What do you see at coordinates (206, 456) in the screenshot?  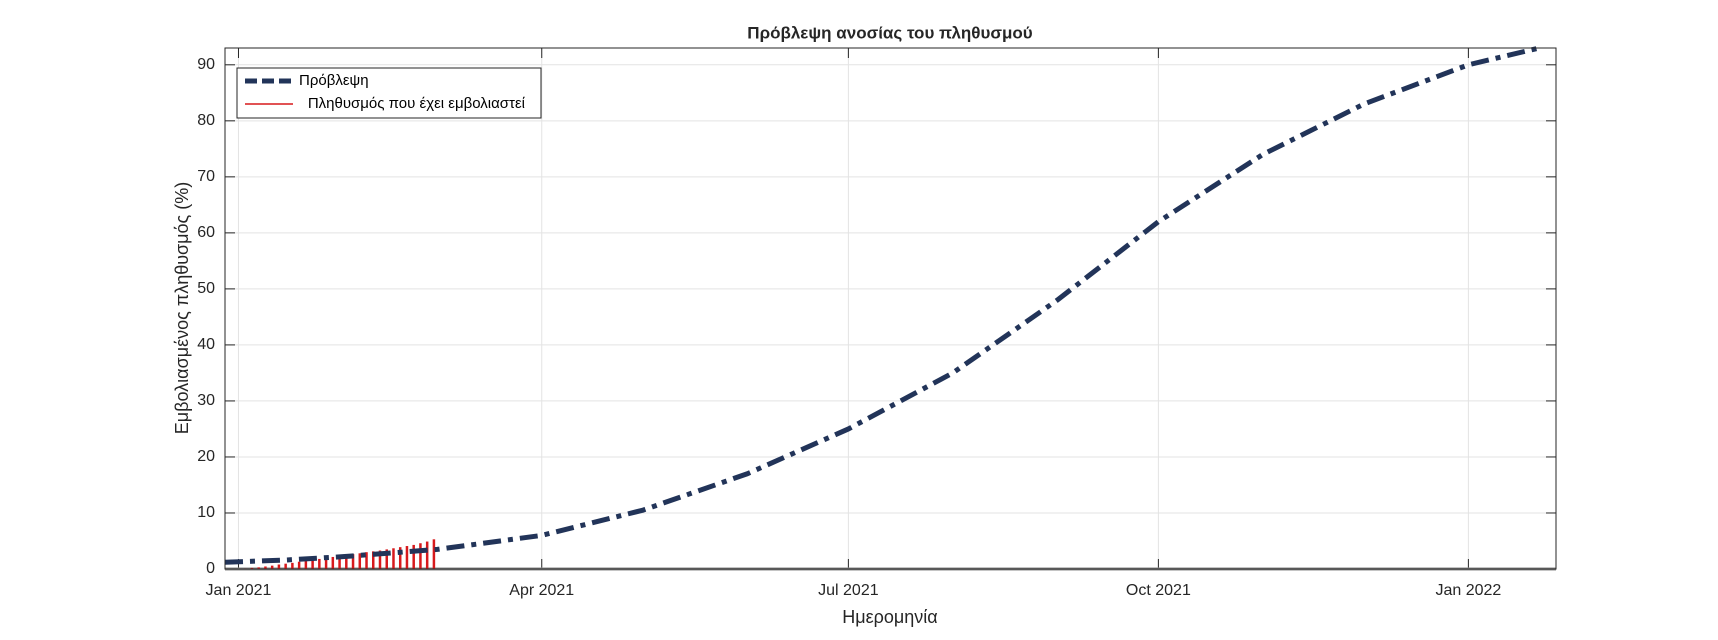 I see `y-tick-label: 20` at bounding box center [206, 456].